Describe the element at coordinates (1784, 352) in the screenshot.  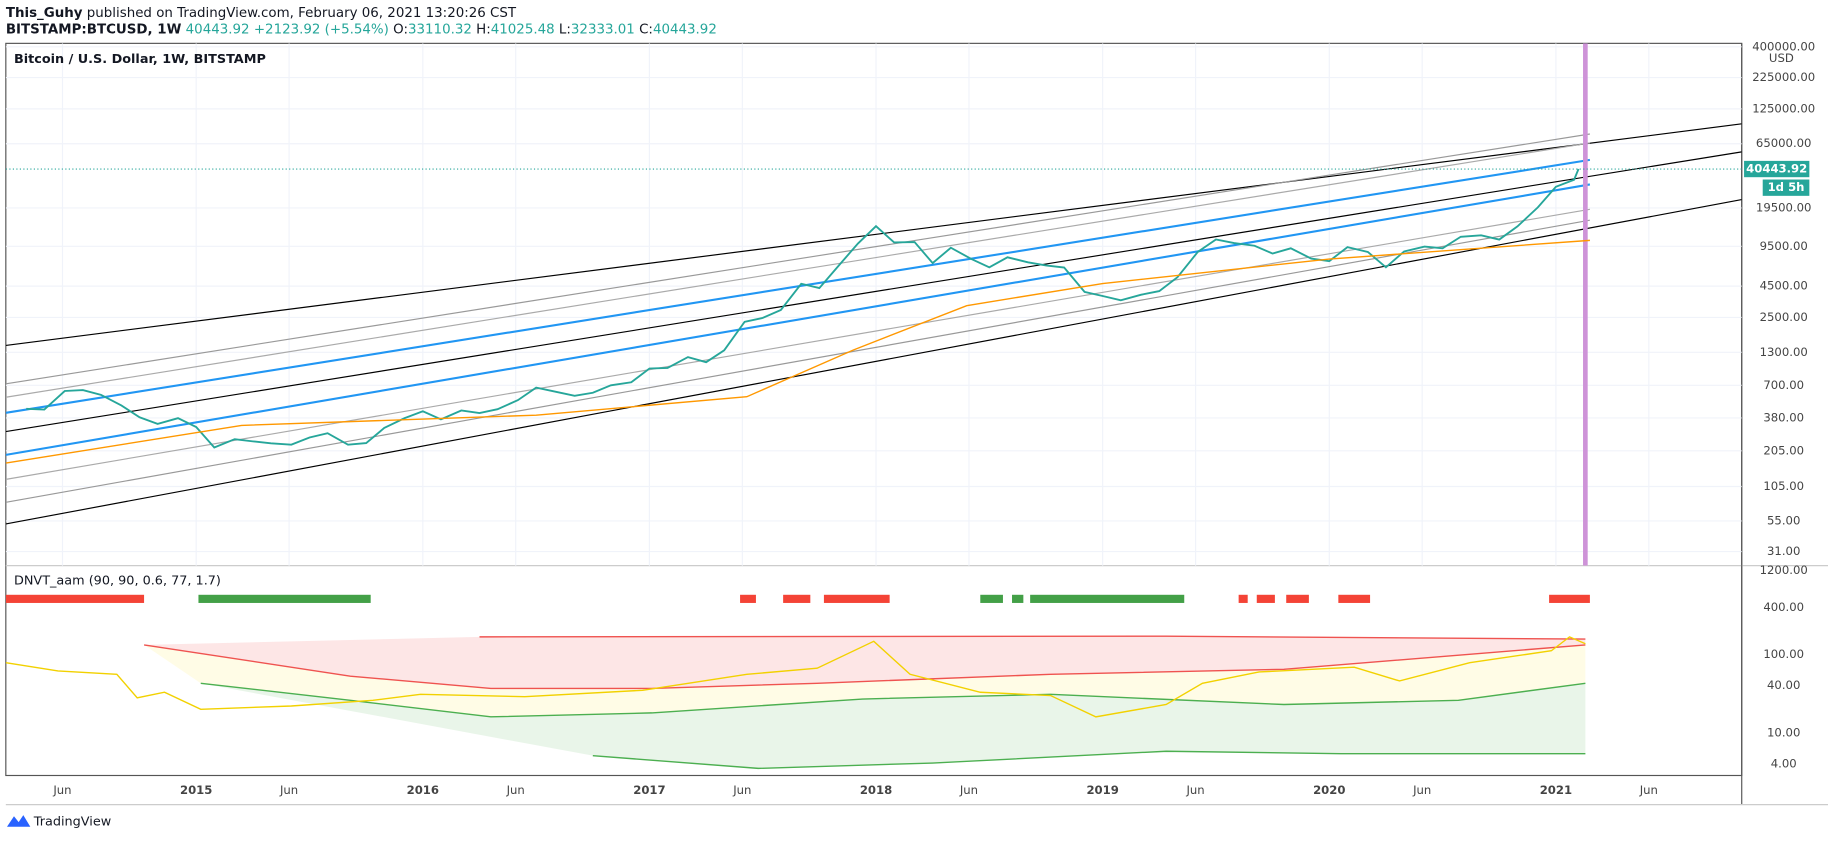
I see `y-tick-label: 1300.00` at that location.